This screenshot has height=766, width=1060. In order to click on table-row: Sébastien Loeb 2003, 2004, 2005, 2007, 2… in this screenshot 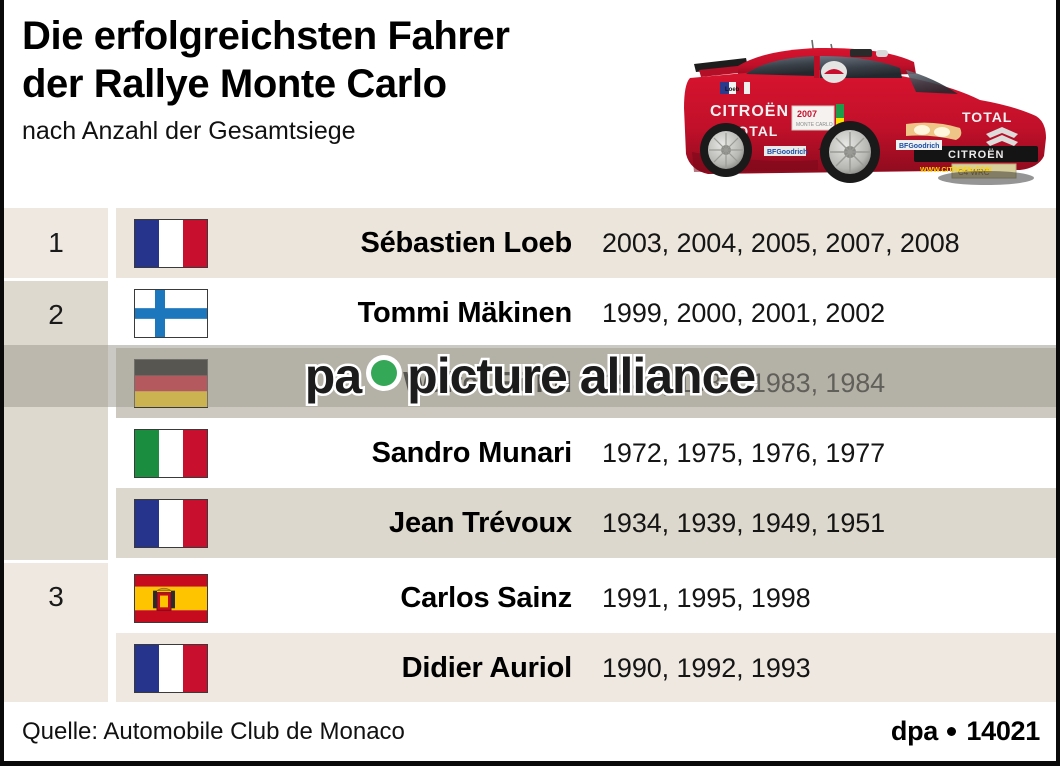, I will do `click(586, 243)`.